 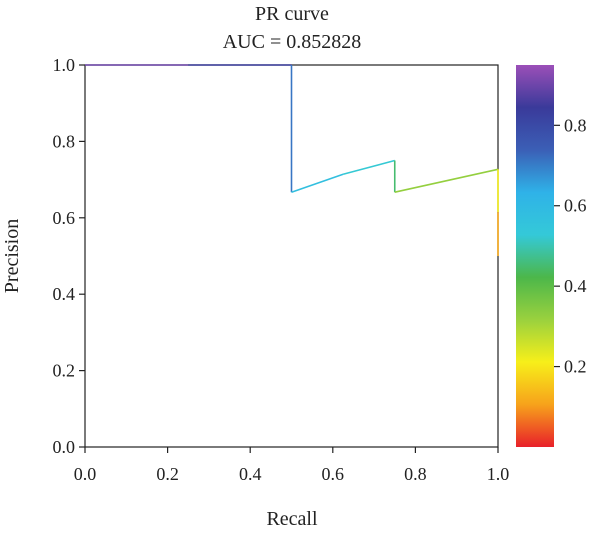 I want to click on y-axis-ticks: 0.0 0.2 0.4 0.6 0.8 1.0, so click(x=69, y=256).